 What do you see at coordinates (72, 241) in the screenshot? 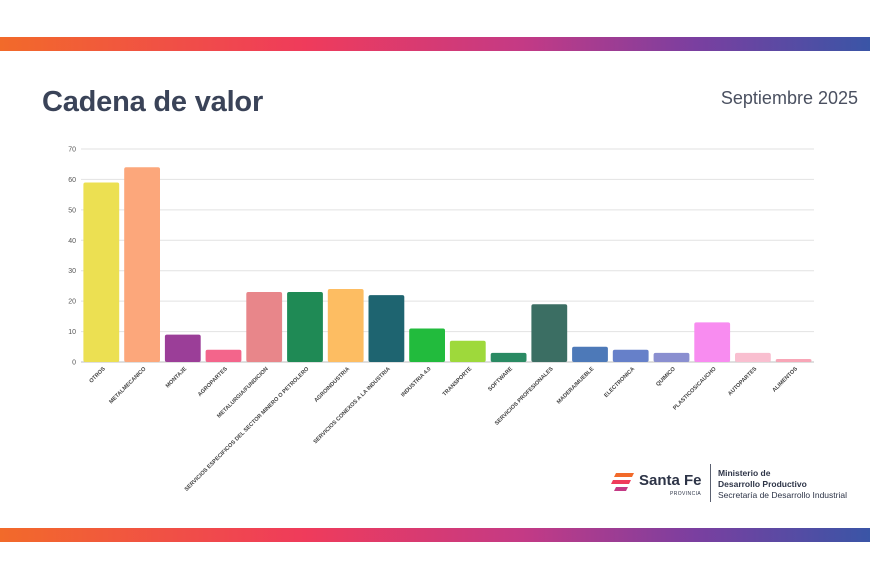
I see `y-tick-label: 40` at bounding box center [72, 241].